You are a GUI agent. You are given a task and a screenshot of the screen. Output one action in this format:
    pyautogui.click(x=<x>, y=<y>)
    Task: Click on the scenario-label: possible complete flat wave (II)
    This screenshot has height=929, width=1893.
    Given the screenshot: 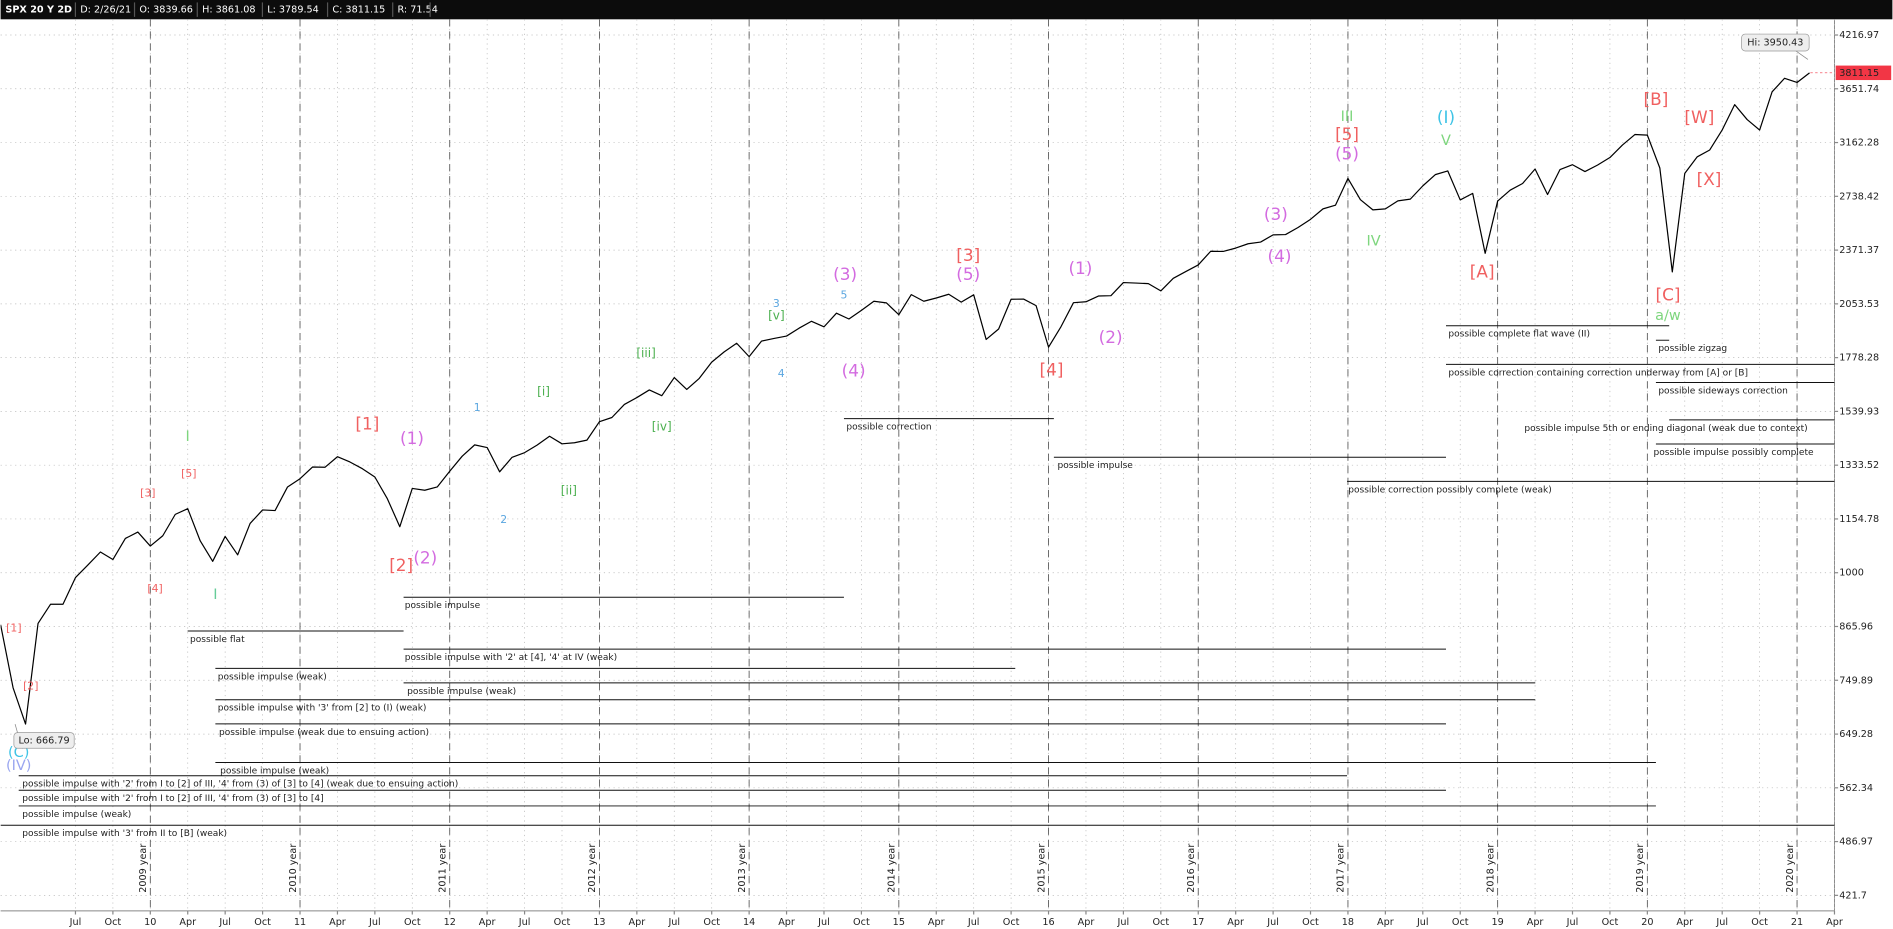 What is the action you would take?
    pyautogui.click(x=1519, y=335)
    